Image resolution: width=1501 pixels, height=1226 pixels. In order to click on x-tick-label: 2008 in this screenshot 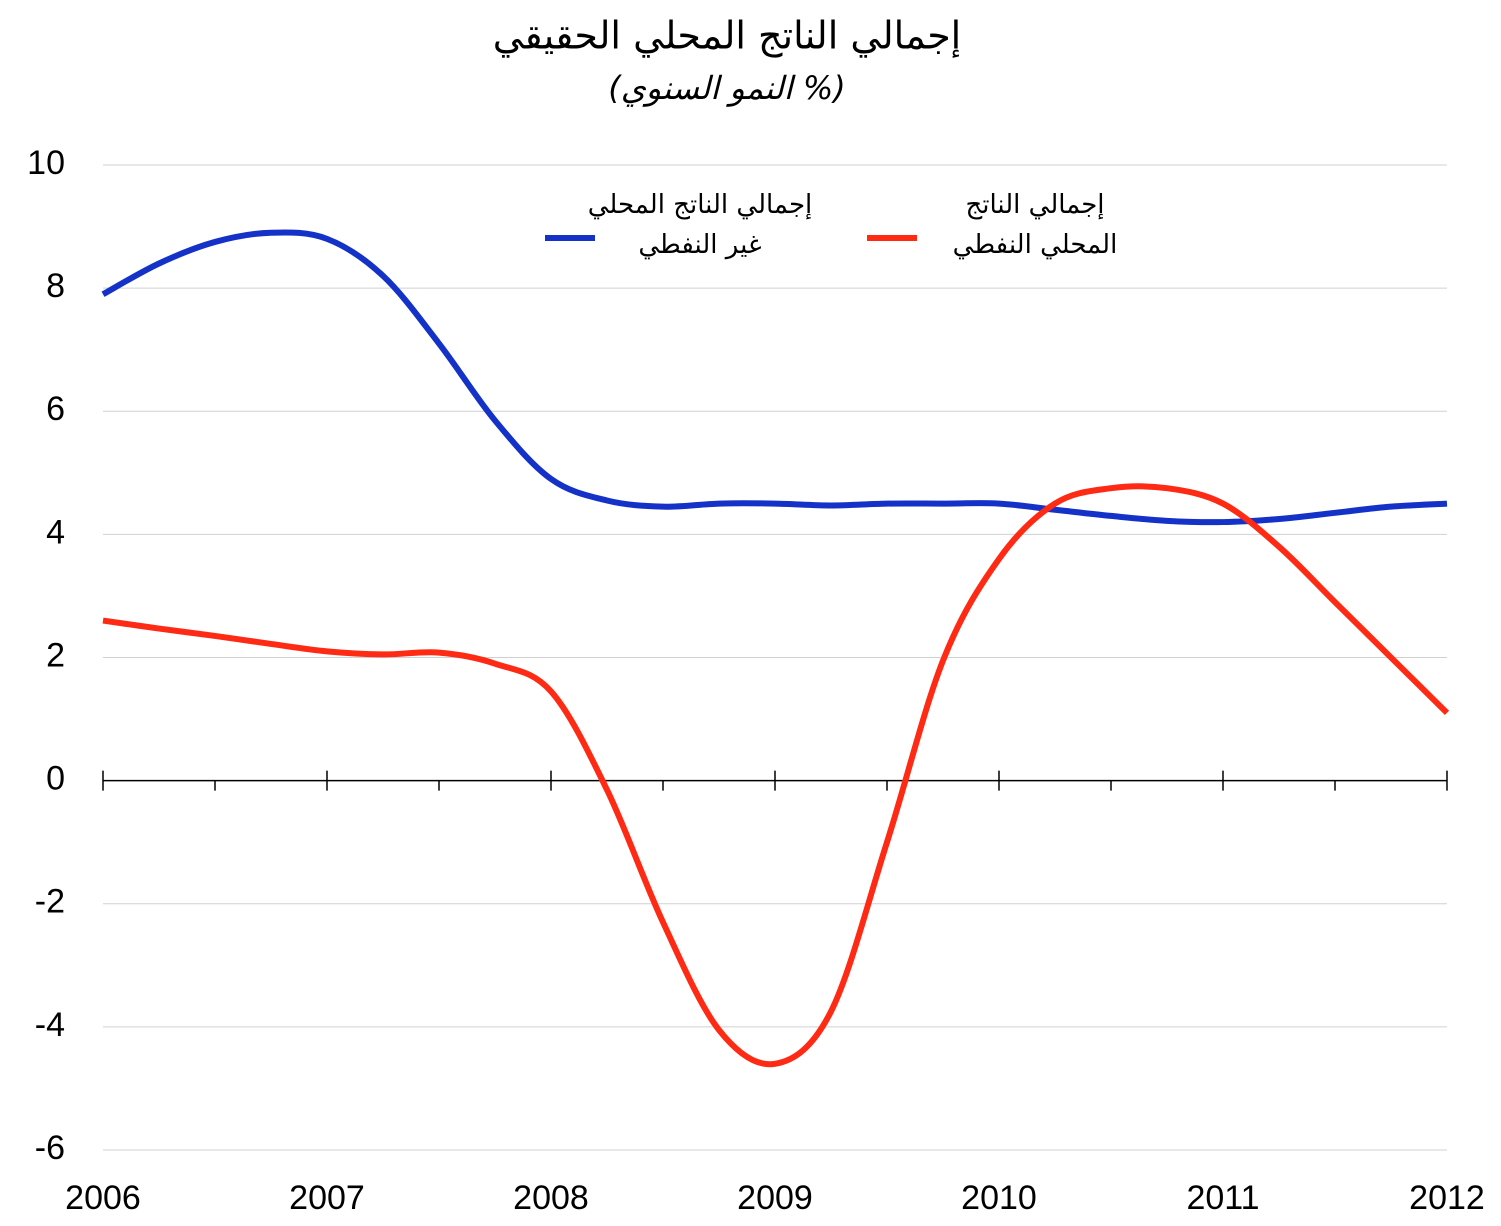, I will do `click(551, 1198)`.